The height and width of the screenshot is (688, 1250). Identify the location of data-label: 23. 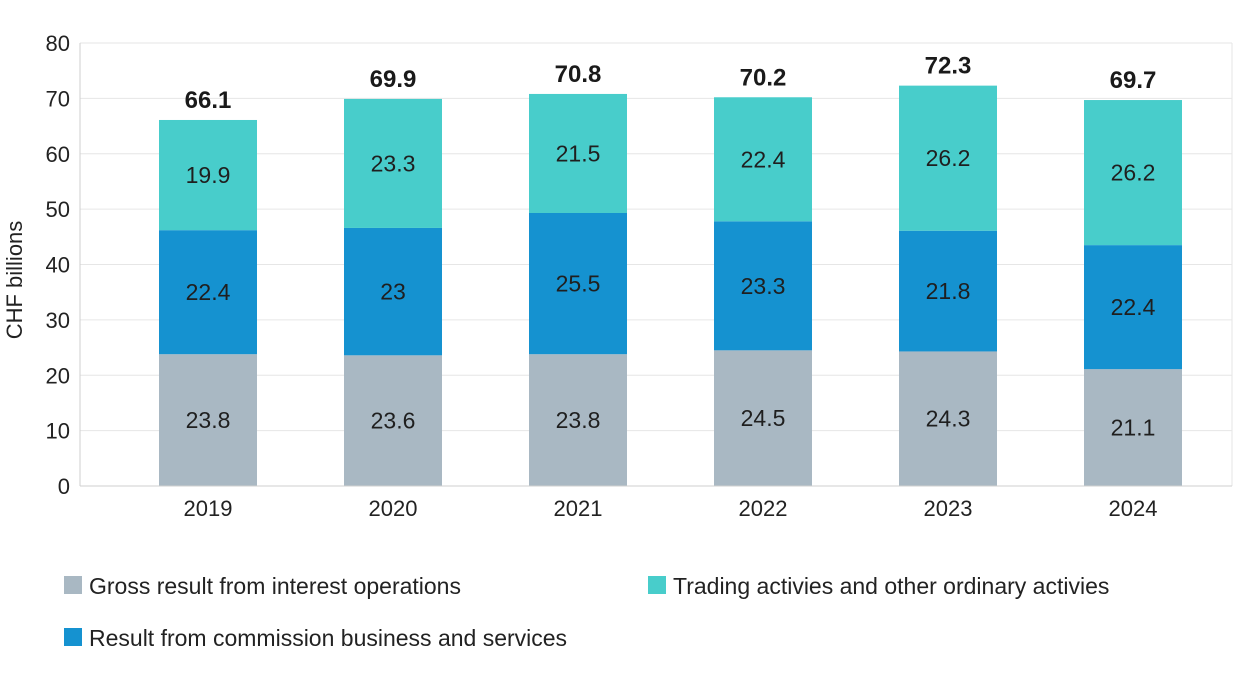
(393, 292).